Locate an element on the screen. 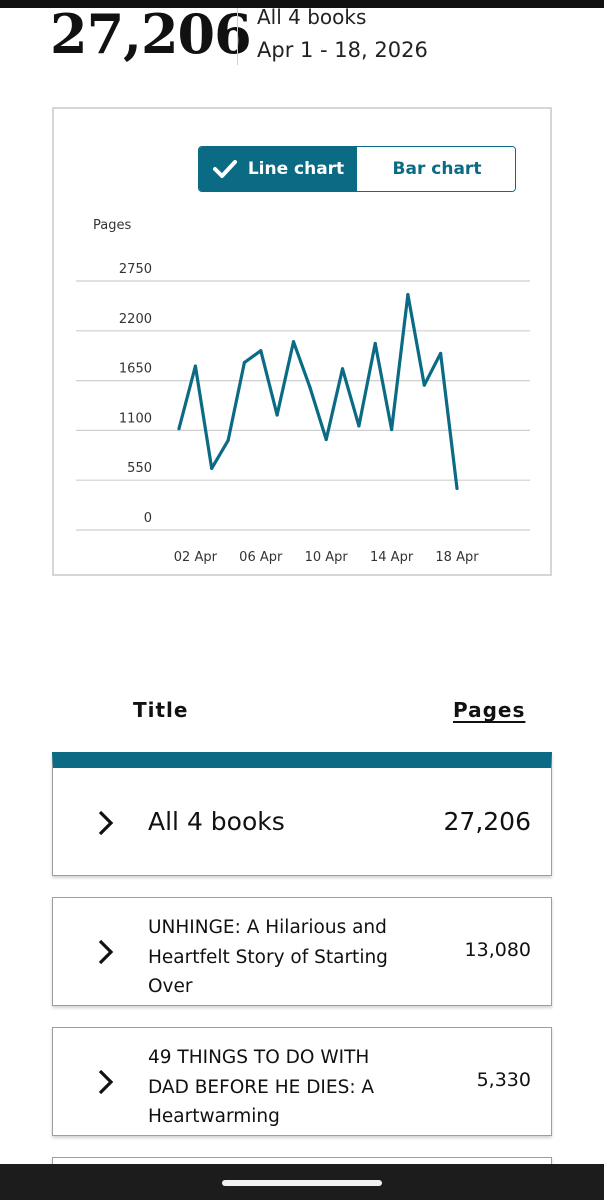  series-line is located at coordinates (318, 391).